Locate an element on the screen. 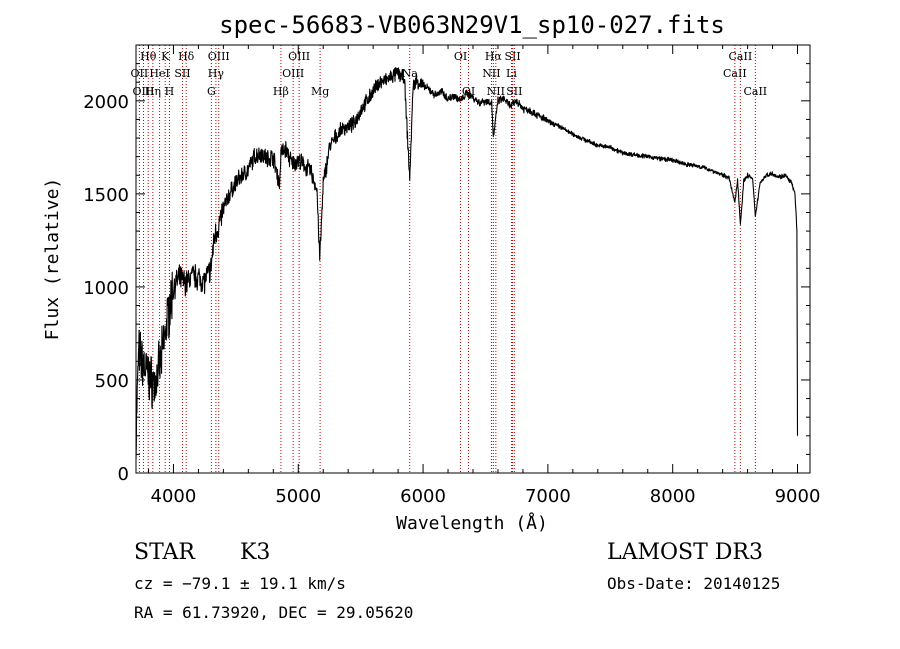 The height and width of the screenshot is (649, 900). line-label: K is located at coordinates (165, 56).